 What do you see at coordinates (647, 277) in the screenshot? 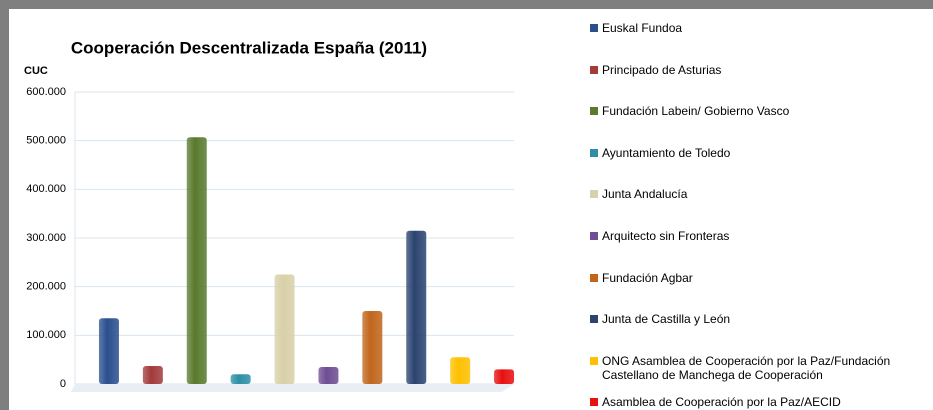
I see `legend-label: Fundación Agbar` at bounding box center [647, 277].